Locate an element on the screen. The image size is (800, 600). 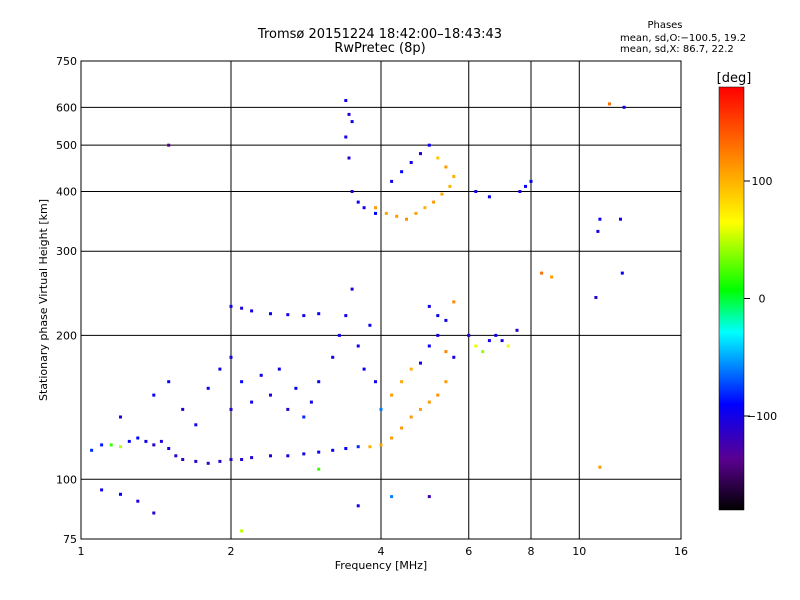
y-tick-label: 500 is located at coordinates (66, 145).